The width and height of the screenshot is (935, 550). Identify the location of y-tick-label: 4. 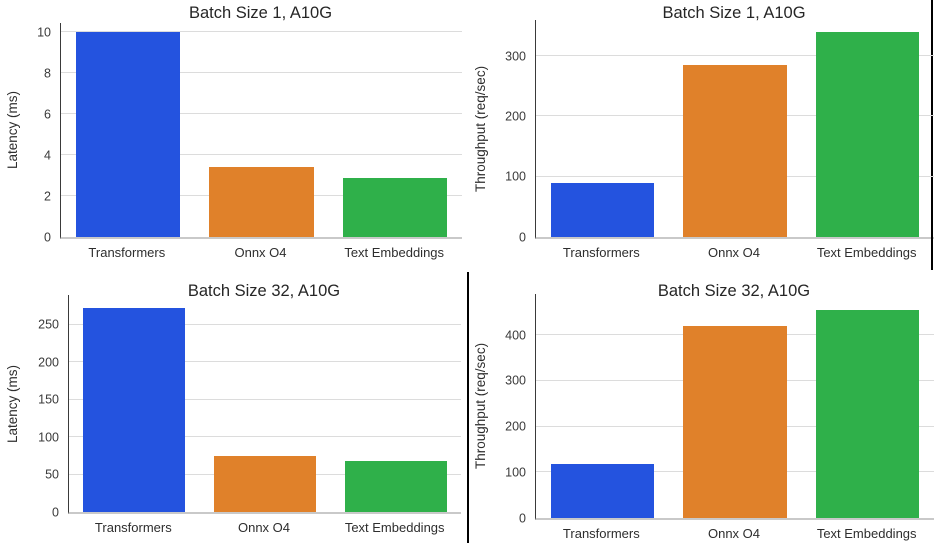
(47, 154).